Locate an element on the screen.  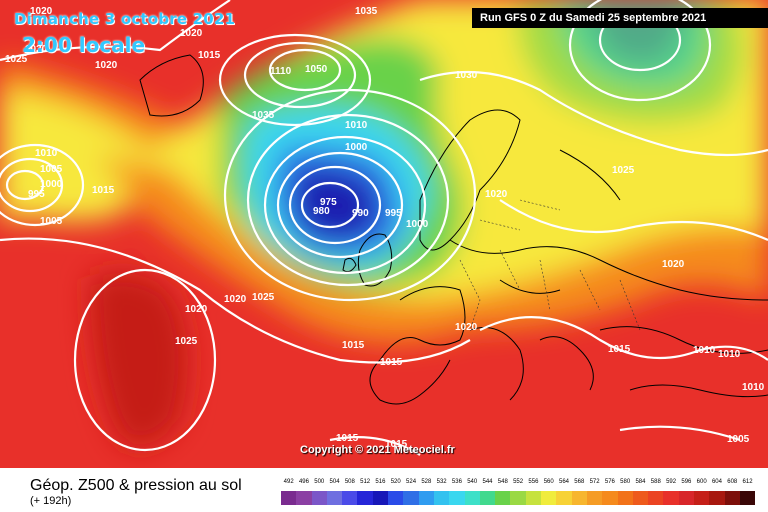
scale-label: 596 is located at coordinates (686, 482).